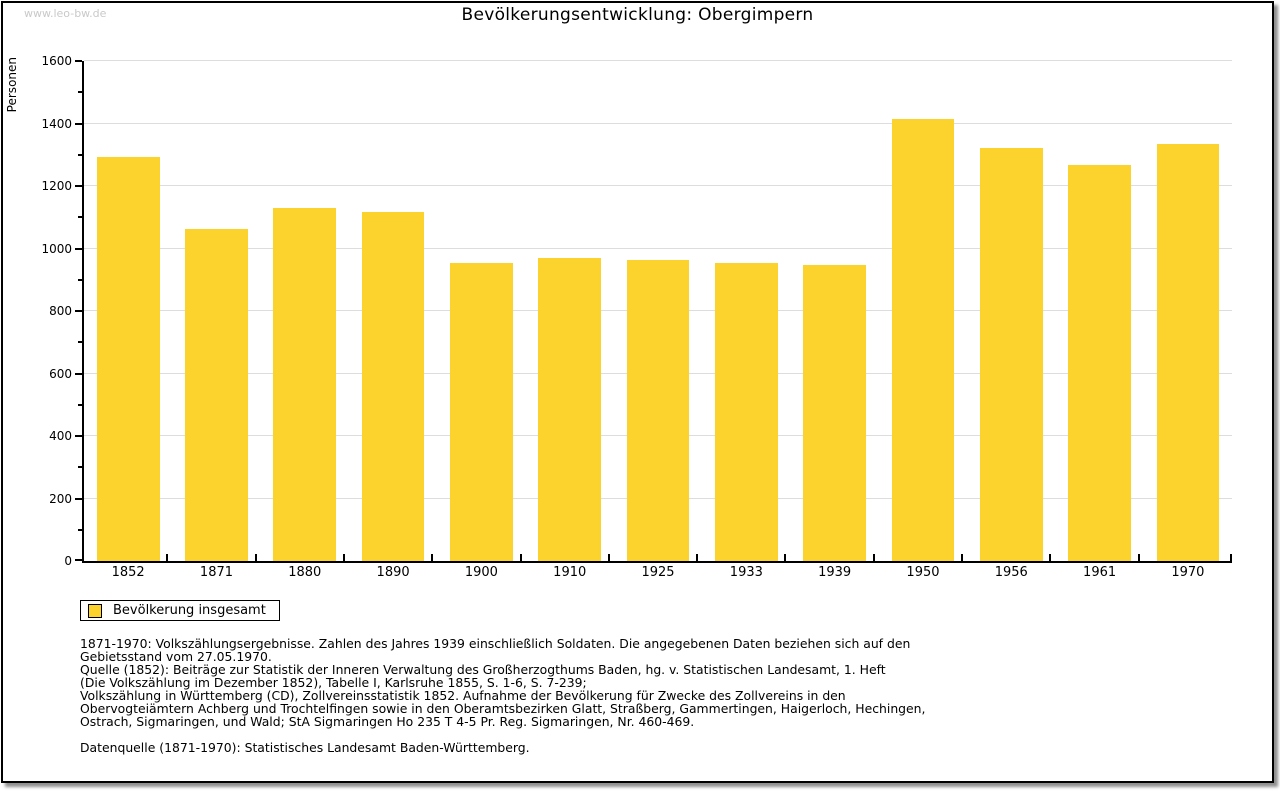 The height and width of the screenshot is (791, 1280). What do you see at coordinates (305, 572) in the screenshot?
I see `x-axis-label: 1880` at bounding box center [305, 572].